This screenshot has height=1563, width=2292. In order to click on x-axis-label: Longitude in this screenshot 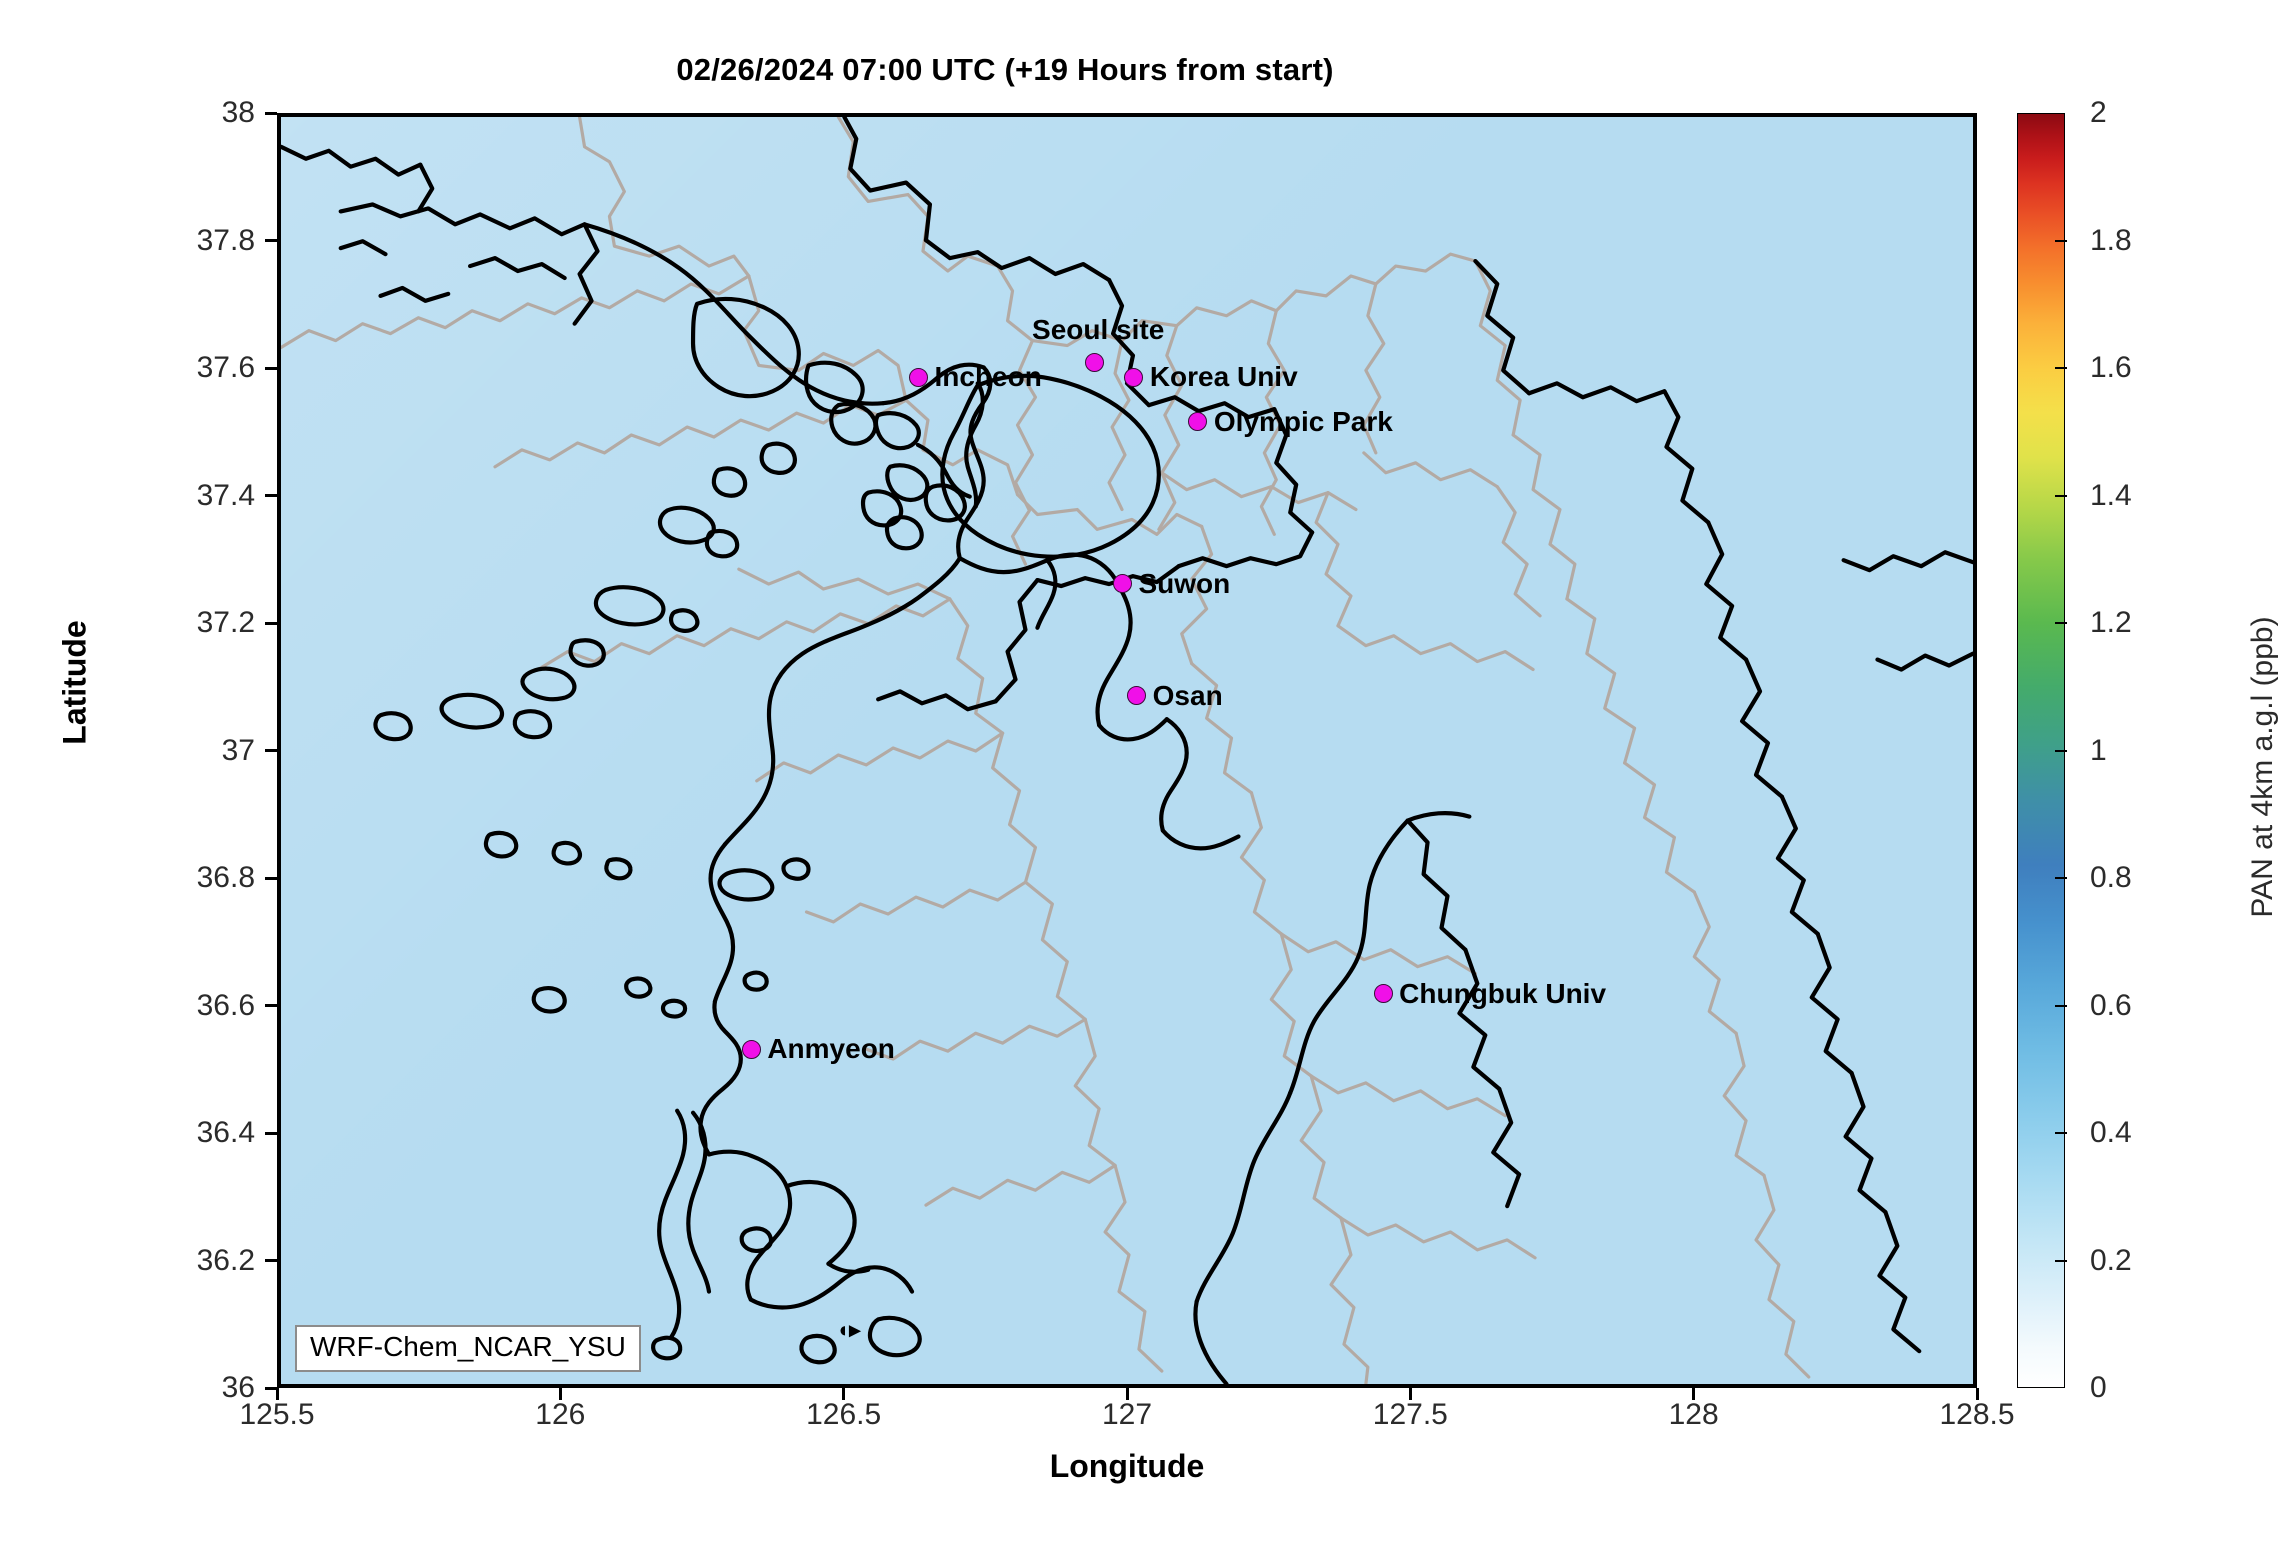, I will do `click(1127, 1466)`.